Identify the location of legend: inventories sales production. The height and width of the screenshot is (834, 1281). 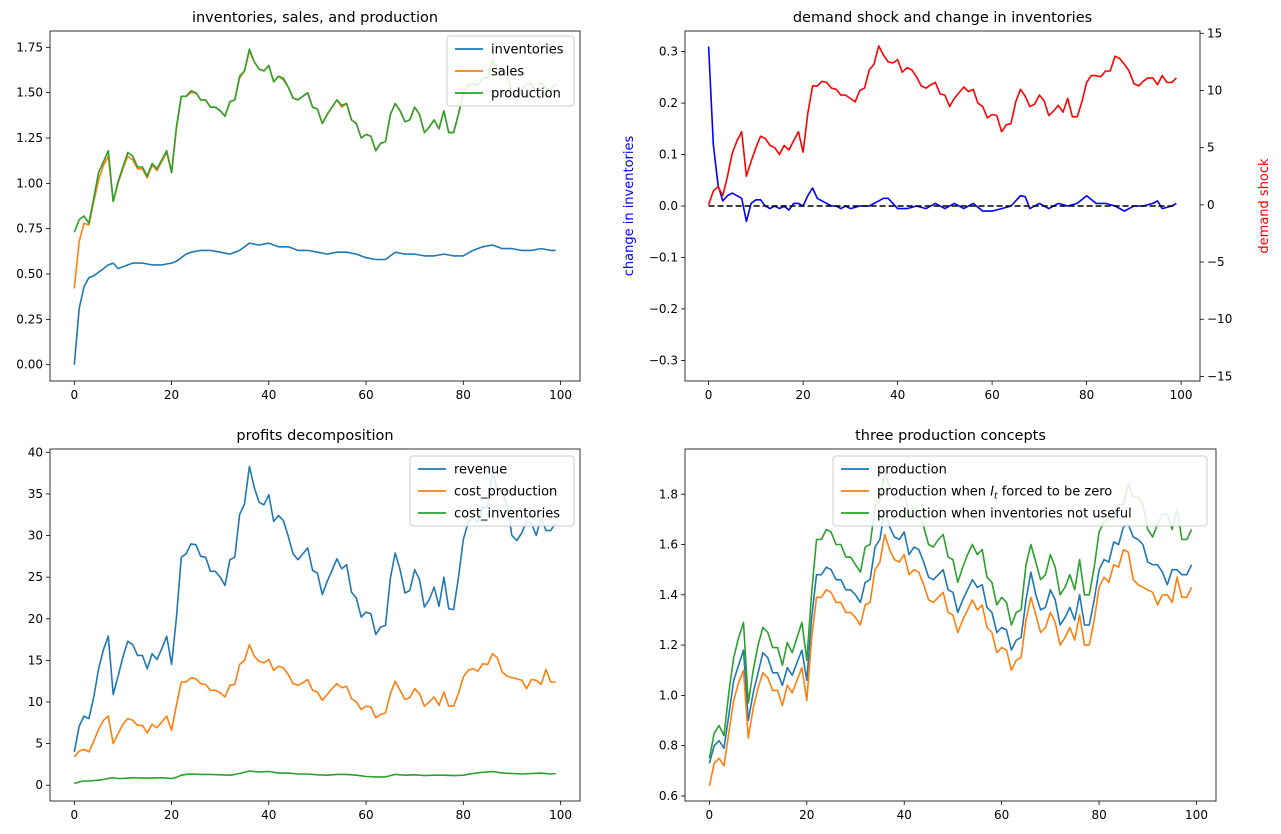
(510, 71).